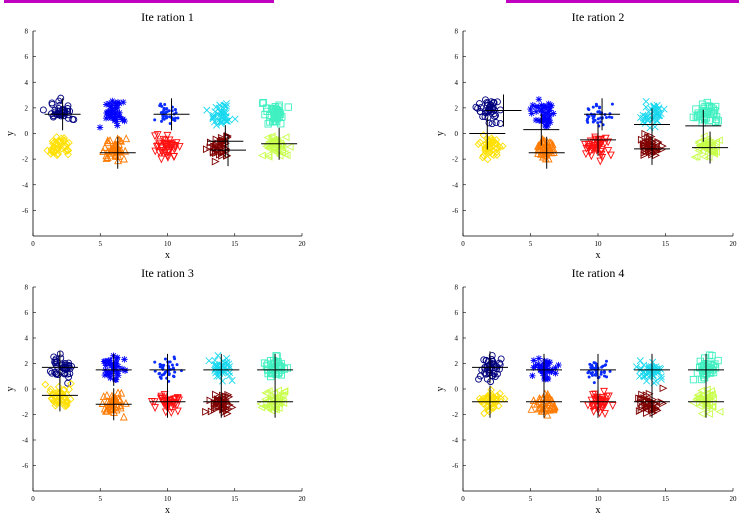 This screenshot has height=524, width=739. I want to click on chart-title: Ite ration 2, so click(598, 17).